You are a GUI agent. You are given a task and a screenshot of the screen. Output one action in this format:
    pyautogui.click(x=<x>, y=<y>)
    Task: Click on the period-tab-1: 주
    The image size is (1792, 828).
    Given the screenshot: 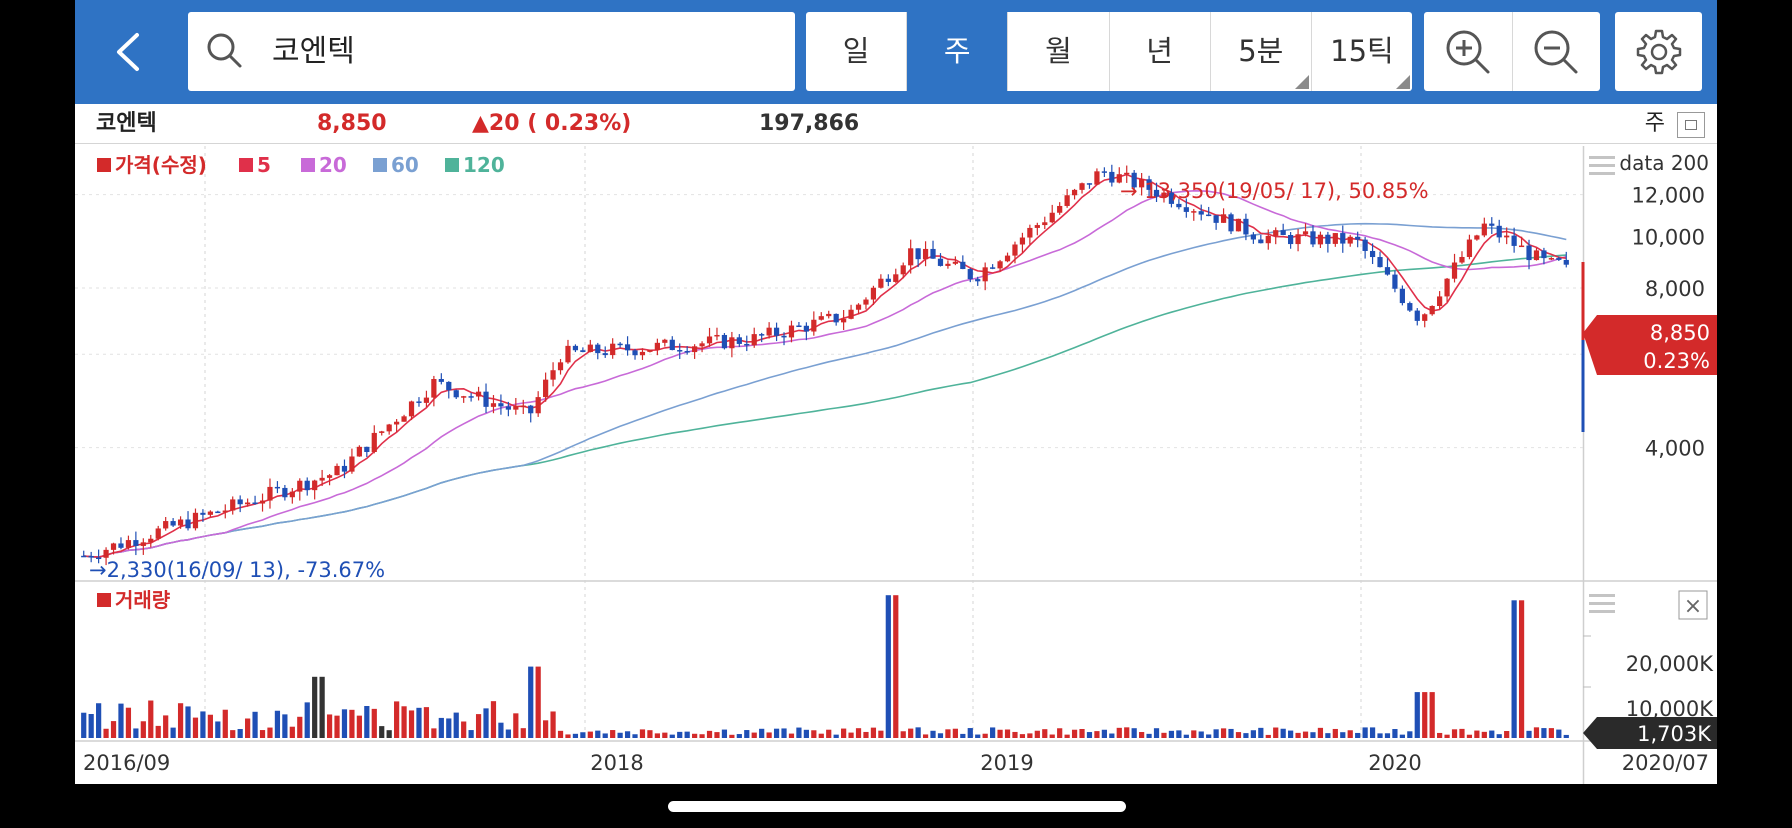 What is the action you would take?
    pyautogui.click(x=958, y=51)
    